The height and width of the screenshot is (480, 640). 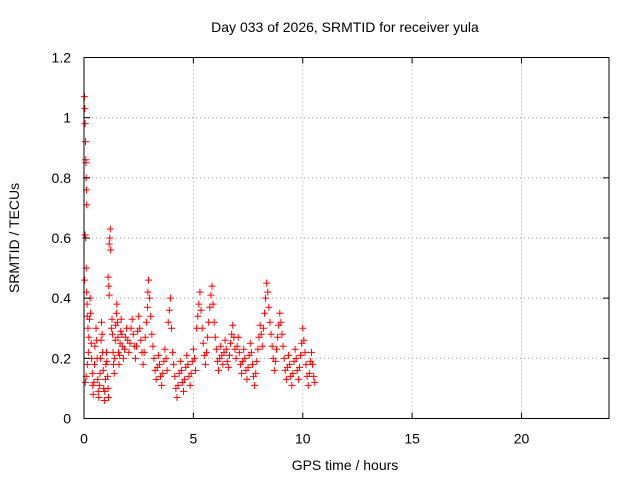 I want to click on y-tick-labels: 0 0.2 0.4 0.6 0.8 1 1.2, so click(x=62, y=238).